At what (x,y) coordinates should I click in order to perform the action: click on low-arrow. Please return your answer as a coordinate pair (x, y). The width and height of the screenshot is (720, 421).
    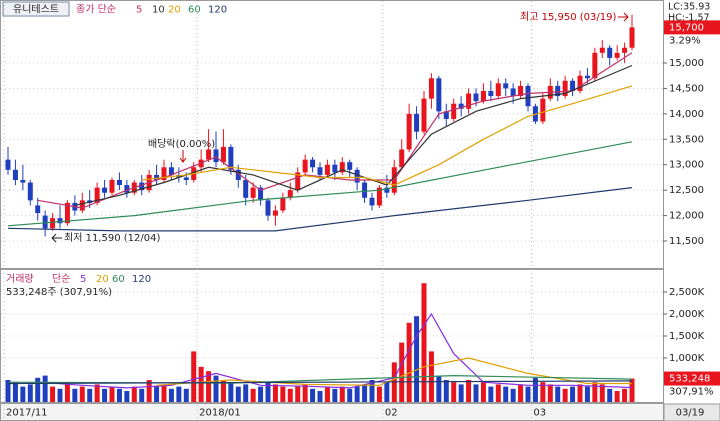
    Looking at the image, I should click on (56, 238).